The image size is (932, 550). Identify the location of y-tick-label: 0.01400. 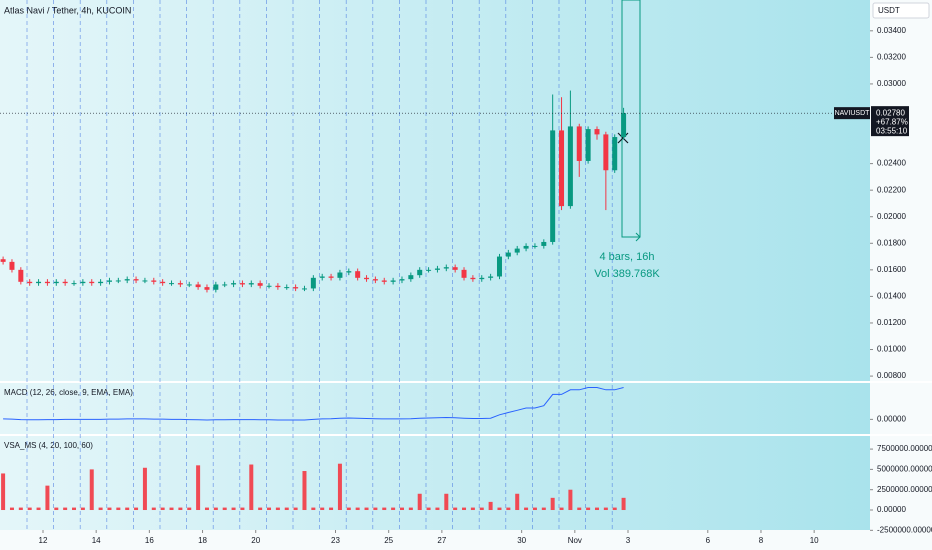
(891, 296).